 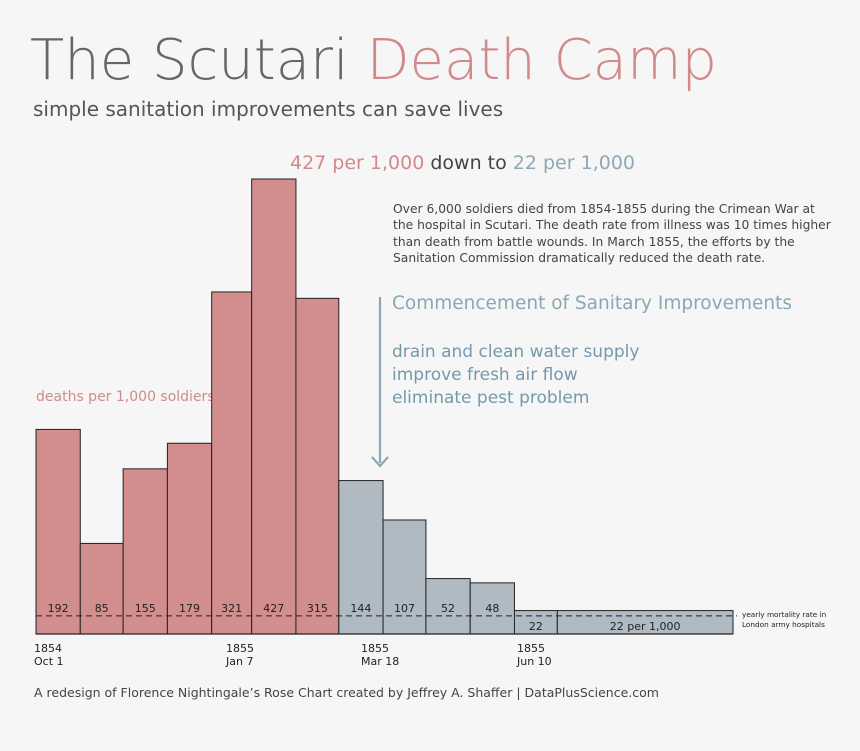 What do you see at coordinates (491, 398) in the screenshot?
I see `action-item: eliminate pest problem` at bounding box center [491, 398].